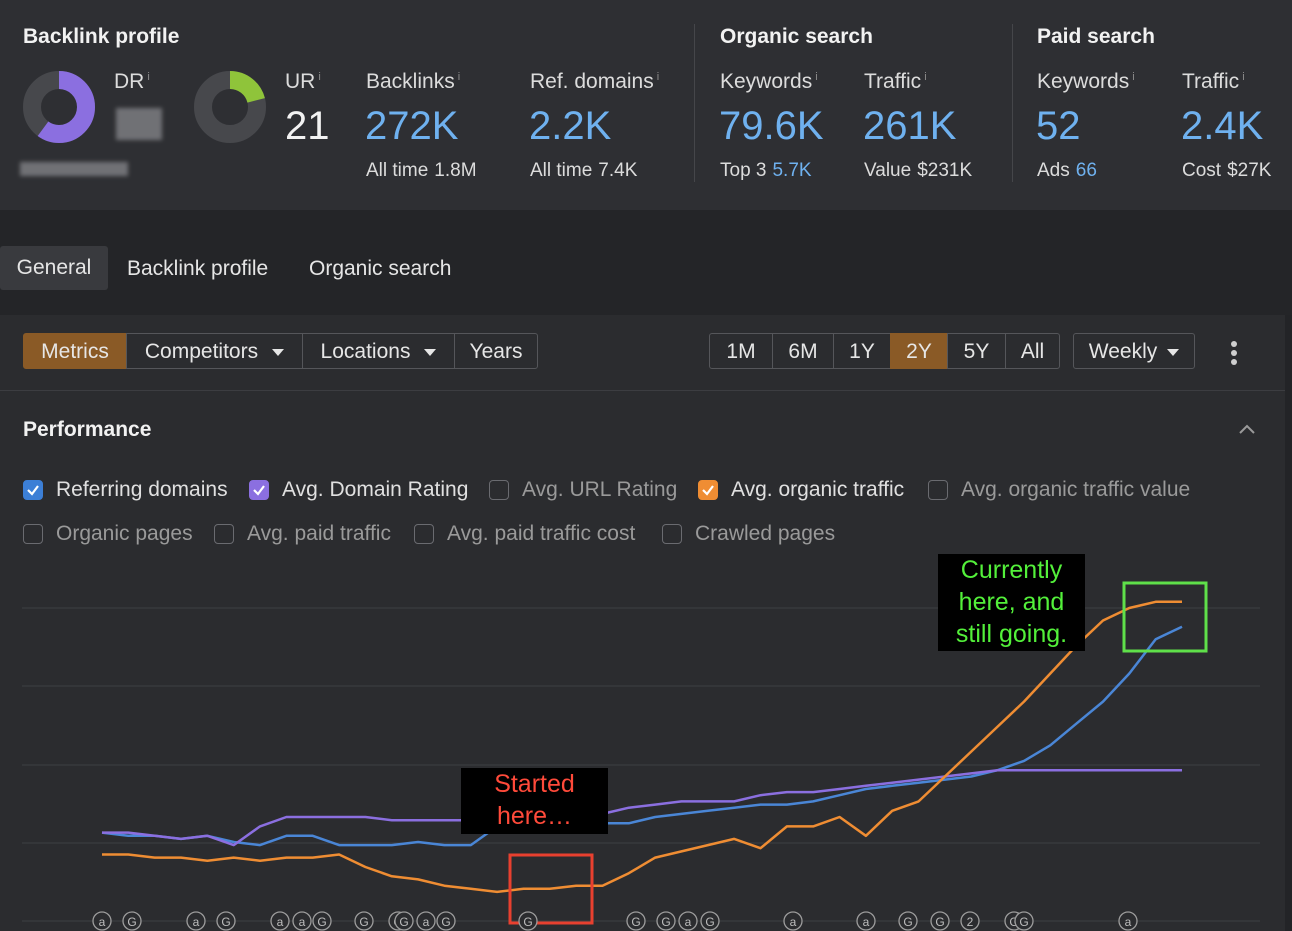 This screenshot has height=931, width=1292. I want to click on checkbox-avg-organic-traffic, so click(708, 490).